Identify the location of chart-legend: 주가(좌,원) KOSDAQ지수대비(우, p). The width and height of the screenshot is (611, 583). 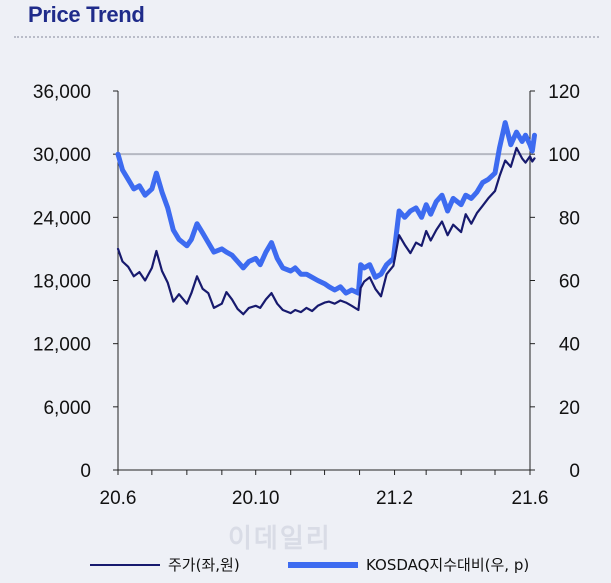
(305, 563).